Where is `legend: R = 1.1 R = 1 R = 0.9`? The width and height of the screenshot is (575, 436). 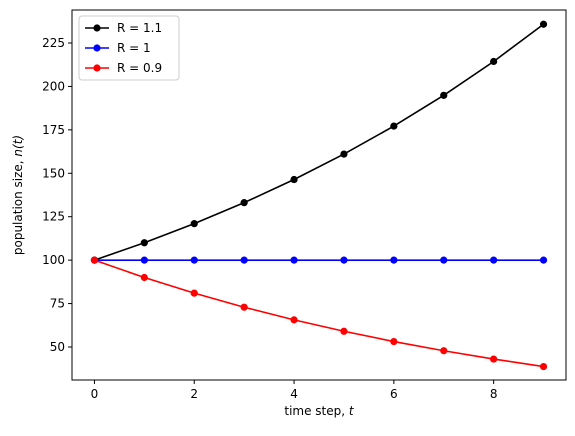 legend: R = 1.1 R = 1 R = 0.9 is located at coordinates (129, 48).